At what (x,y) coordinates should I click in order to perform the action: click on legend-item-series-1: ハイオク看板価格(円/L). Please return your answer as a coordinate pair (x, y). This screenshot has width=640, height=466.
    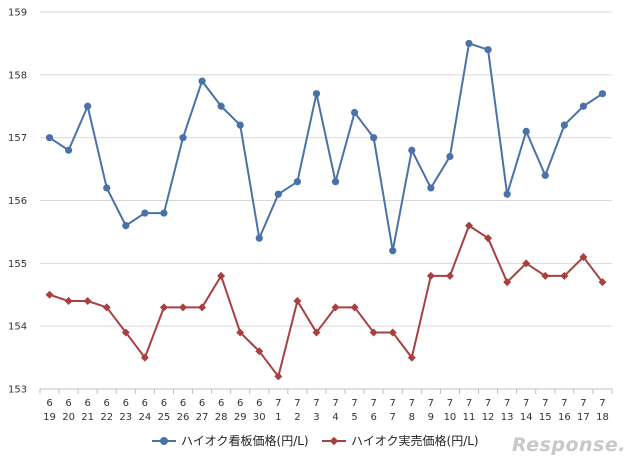
    Looking at the image, I should click on (230, 440).